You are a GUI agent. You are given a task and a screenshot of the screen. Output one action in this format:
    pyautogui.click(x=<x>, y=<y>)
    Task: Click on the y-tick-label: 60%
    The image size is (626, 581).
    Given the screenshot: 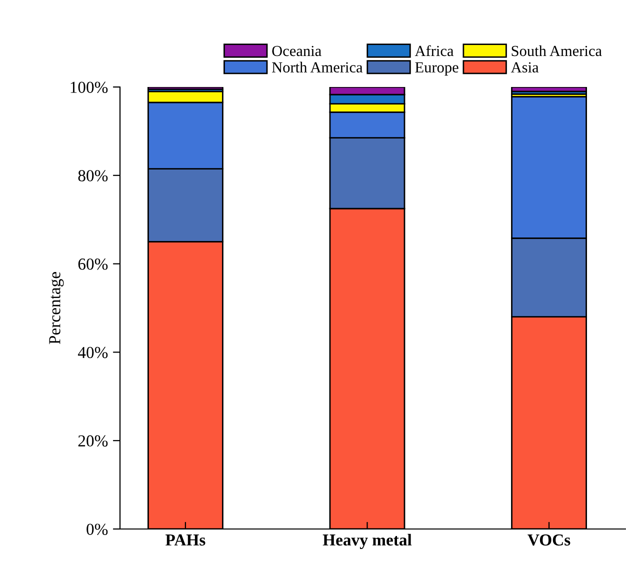 What is the action you would take?
    pyautogui.click(x=93, y=264)
    